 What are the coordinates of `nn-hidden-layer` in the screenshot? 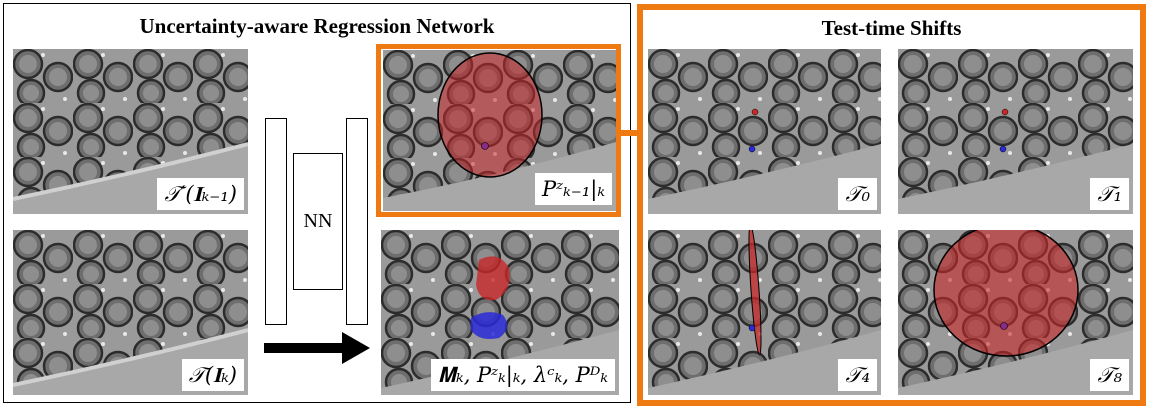 It's located at (318, 221).